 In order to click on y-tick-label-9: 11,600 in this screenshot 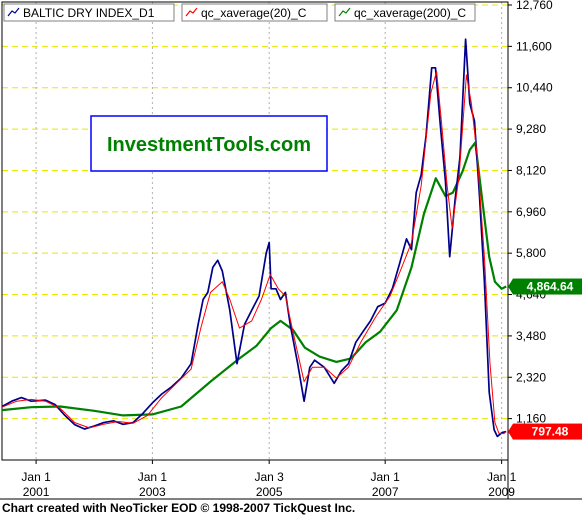, I will do `click(534, 46)`.